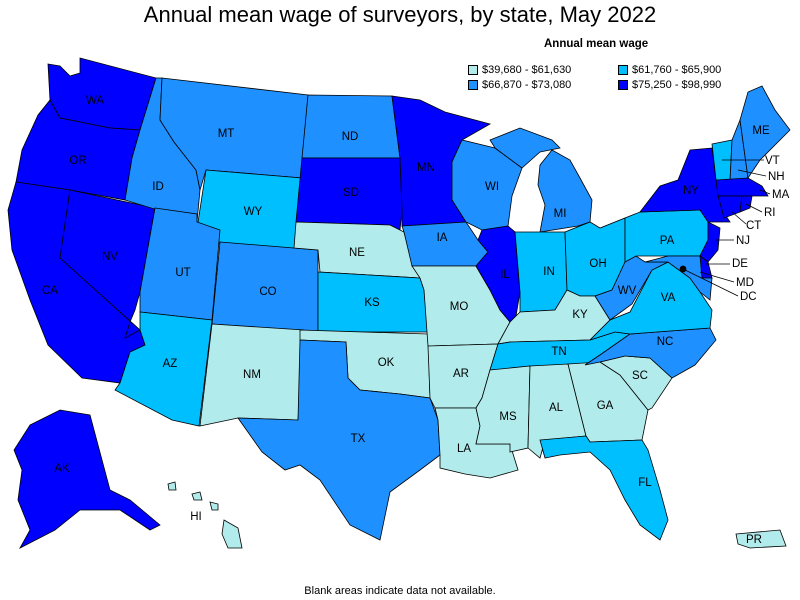 The width and height of the screenshot is (800, 600). I want to click on label-ct: CT, so click(753, 226).